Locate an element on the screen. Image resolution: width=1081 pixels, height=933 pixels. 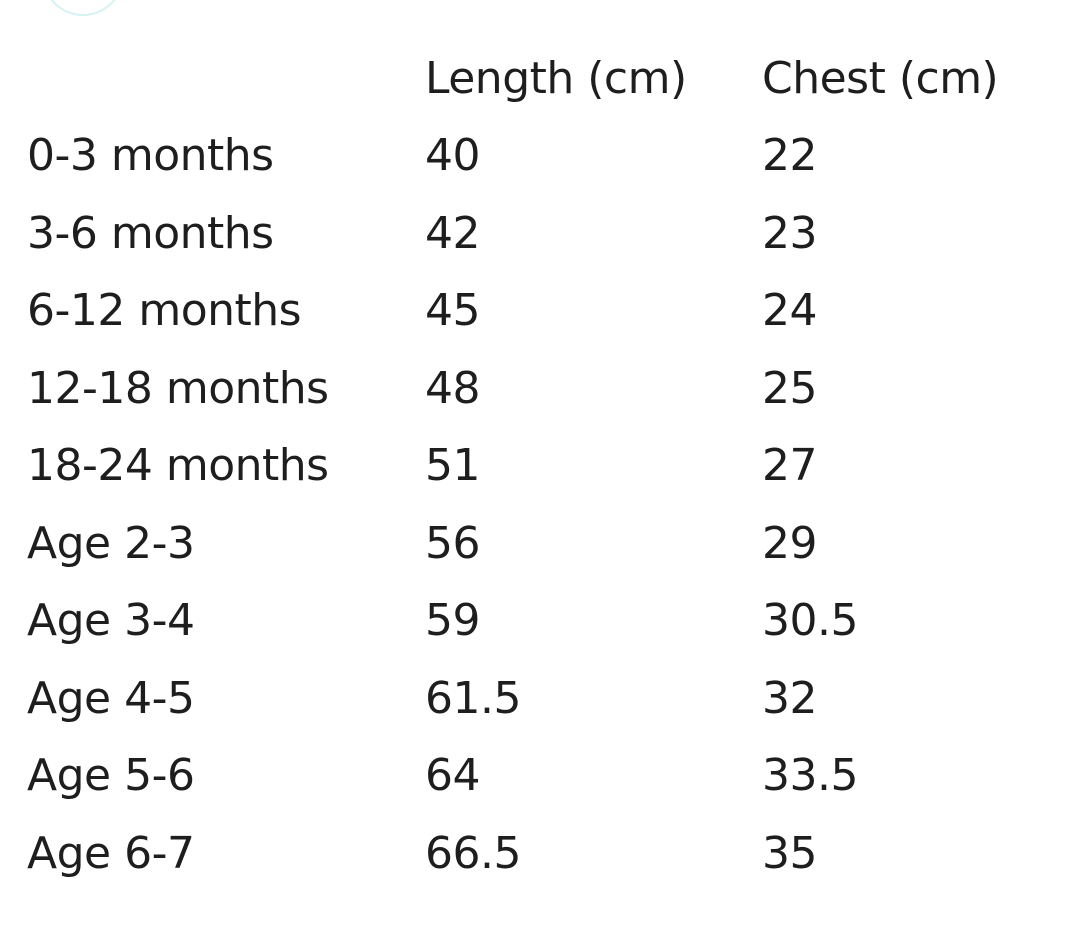
length-cell: 66.5 is located at coordinates (473, 853).